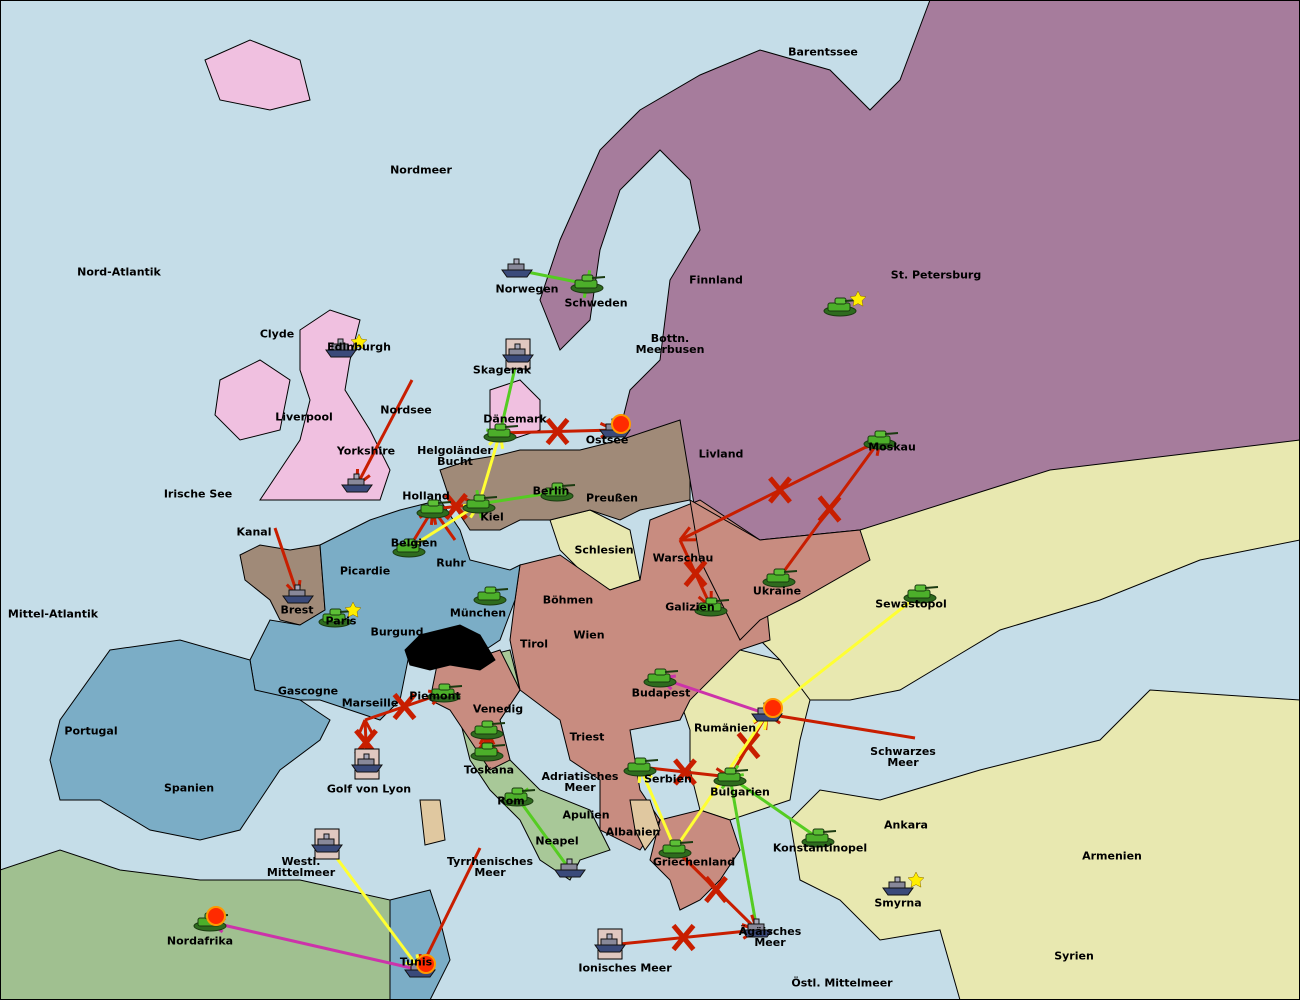  Describe the element at coordinates (432, 822) in the screenshot. I see `region-sardinien` at that location.